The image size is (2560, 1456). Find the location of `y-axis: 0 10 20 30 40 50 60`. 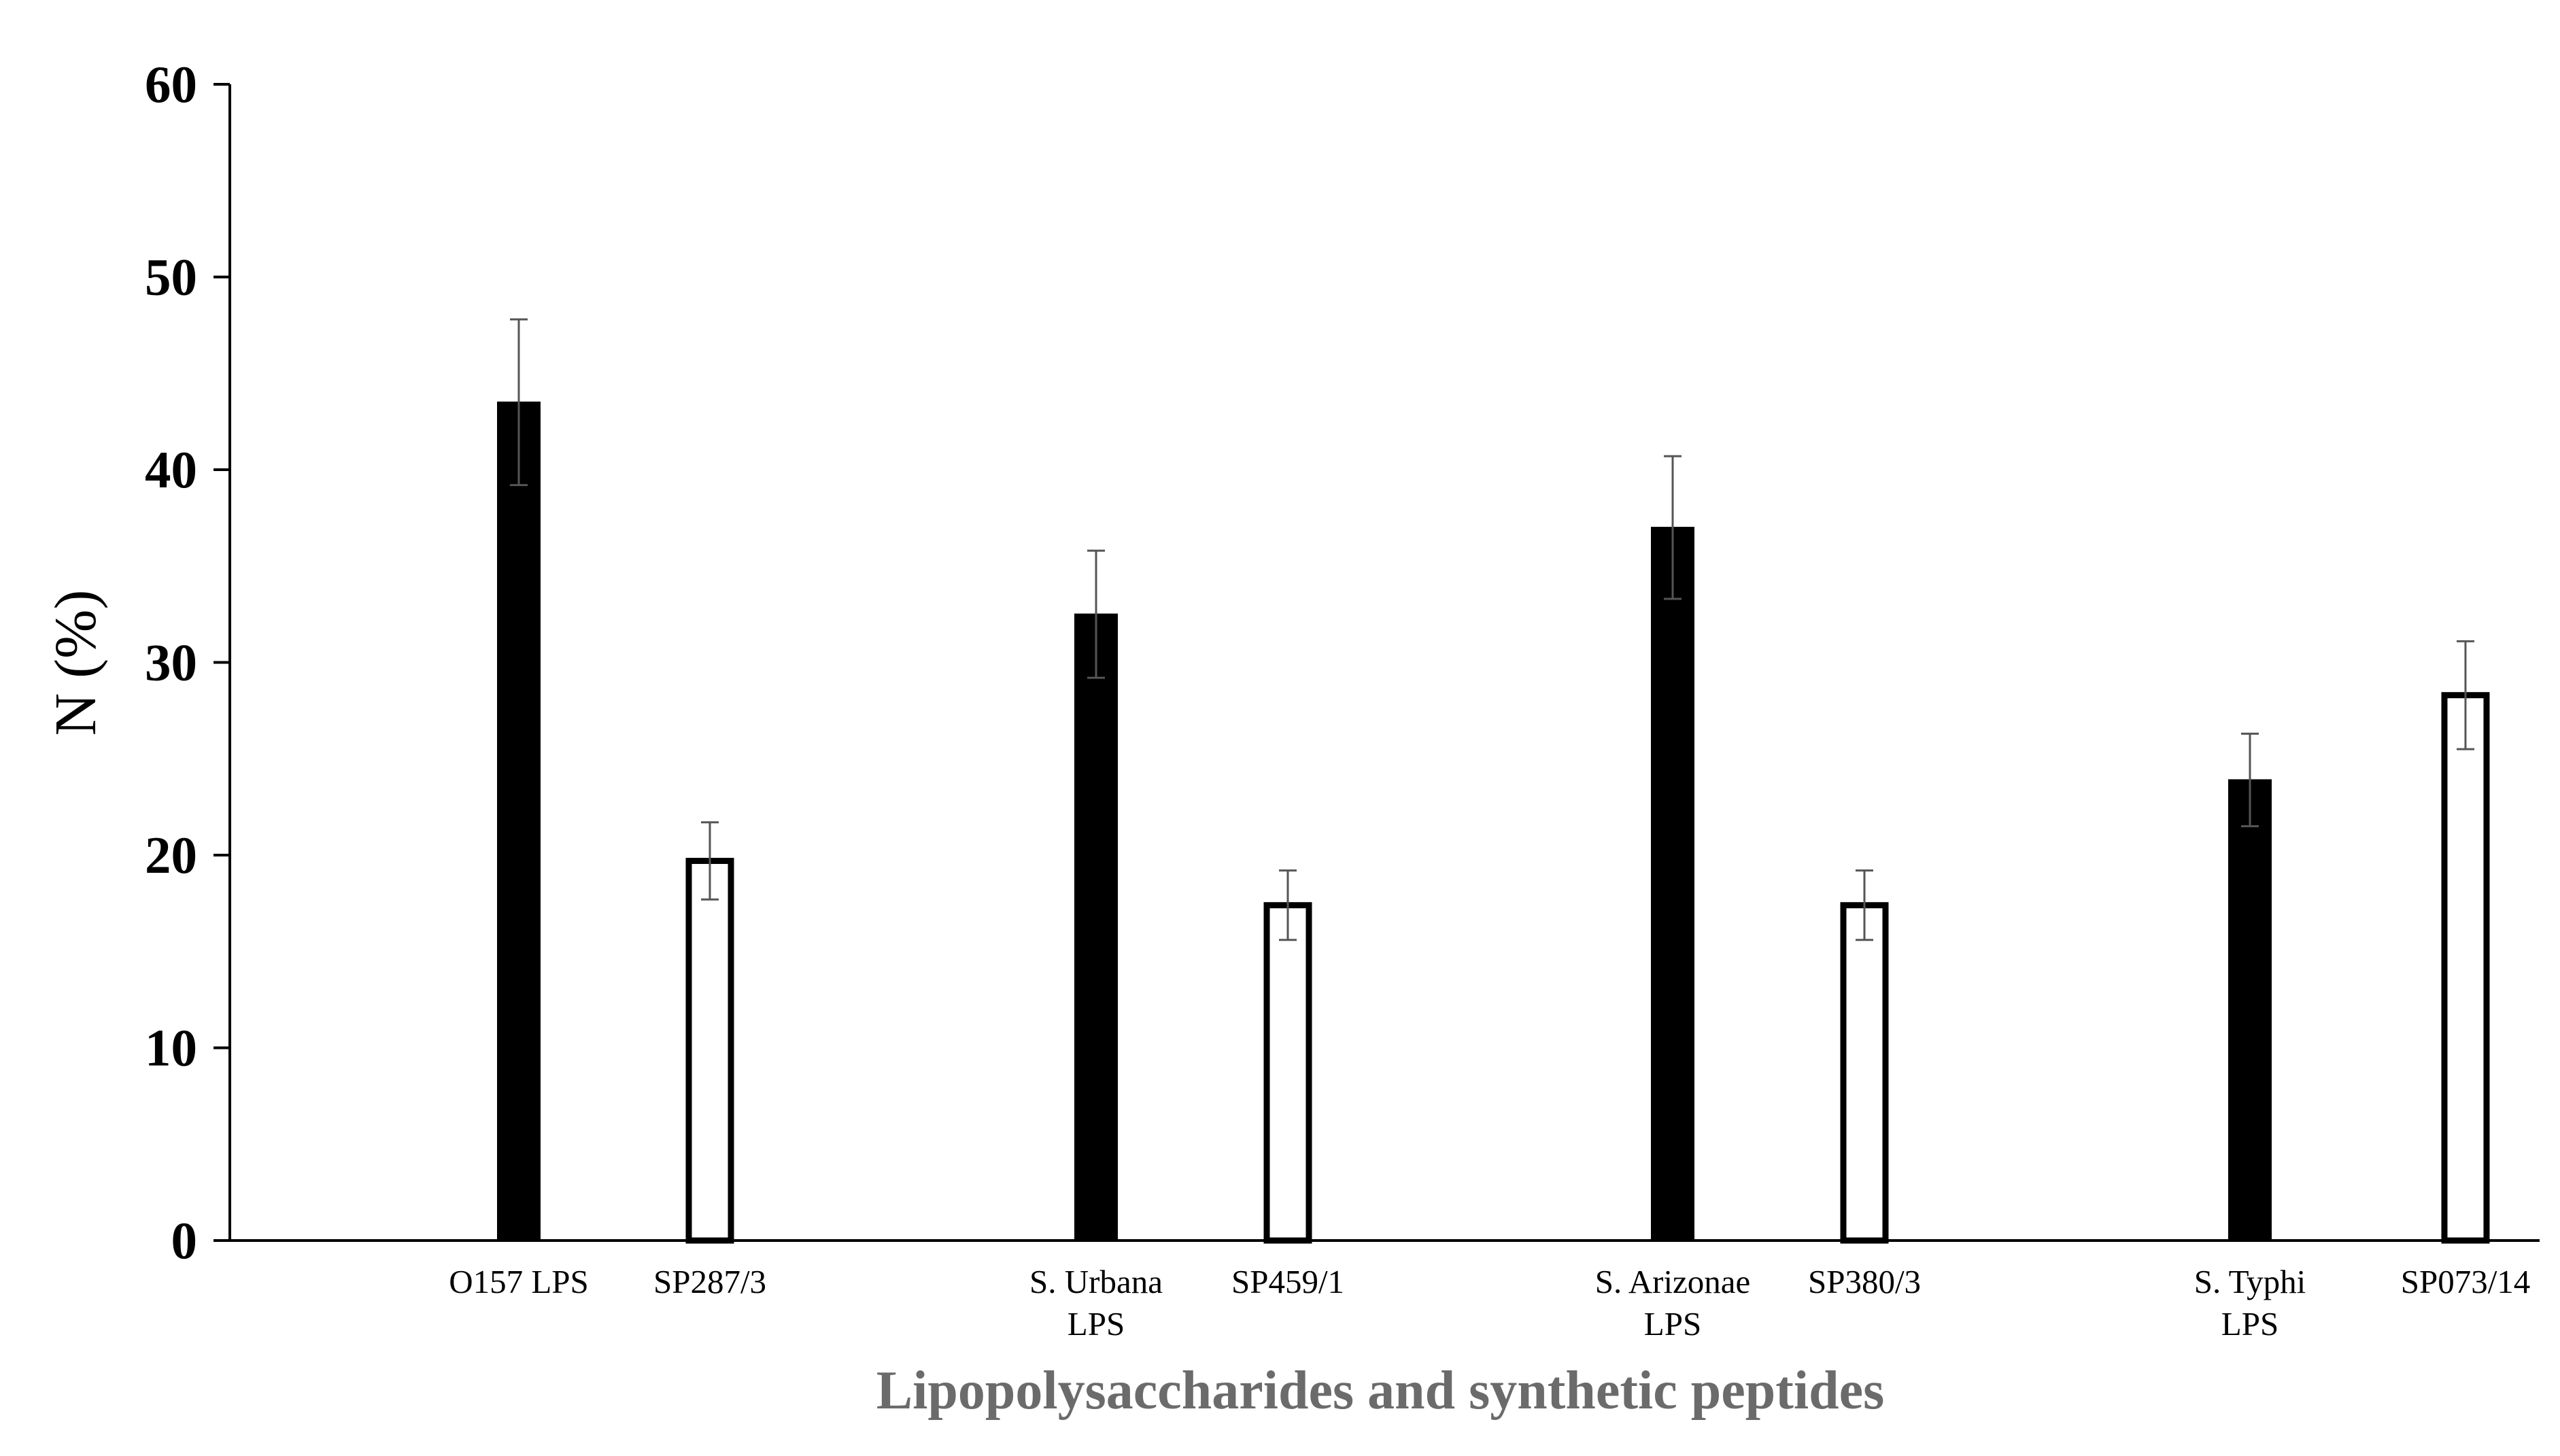

y-axis: 0 10 20 30 40 50 60 is located at coordinates (188, 662).